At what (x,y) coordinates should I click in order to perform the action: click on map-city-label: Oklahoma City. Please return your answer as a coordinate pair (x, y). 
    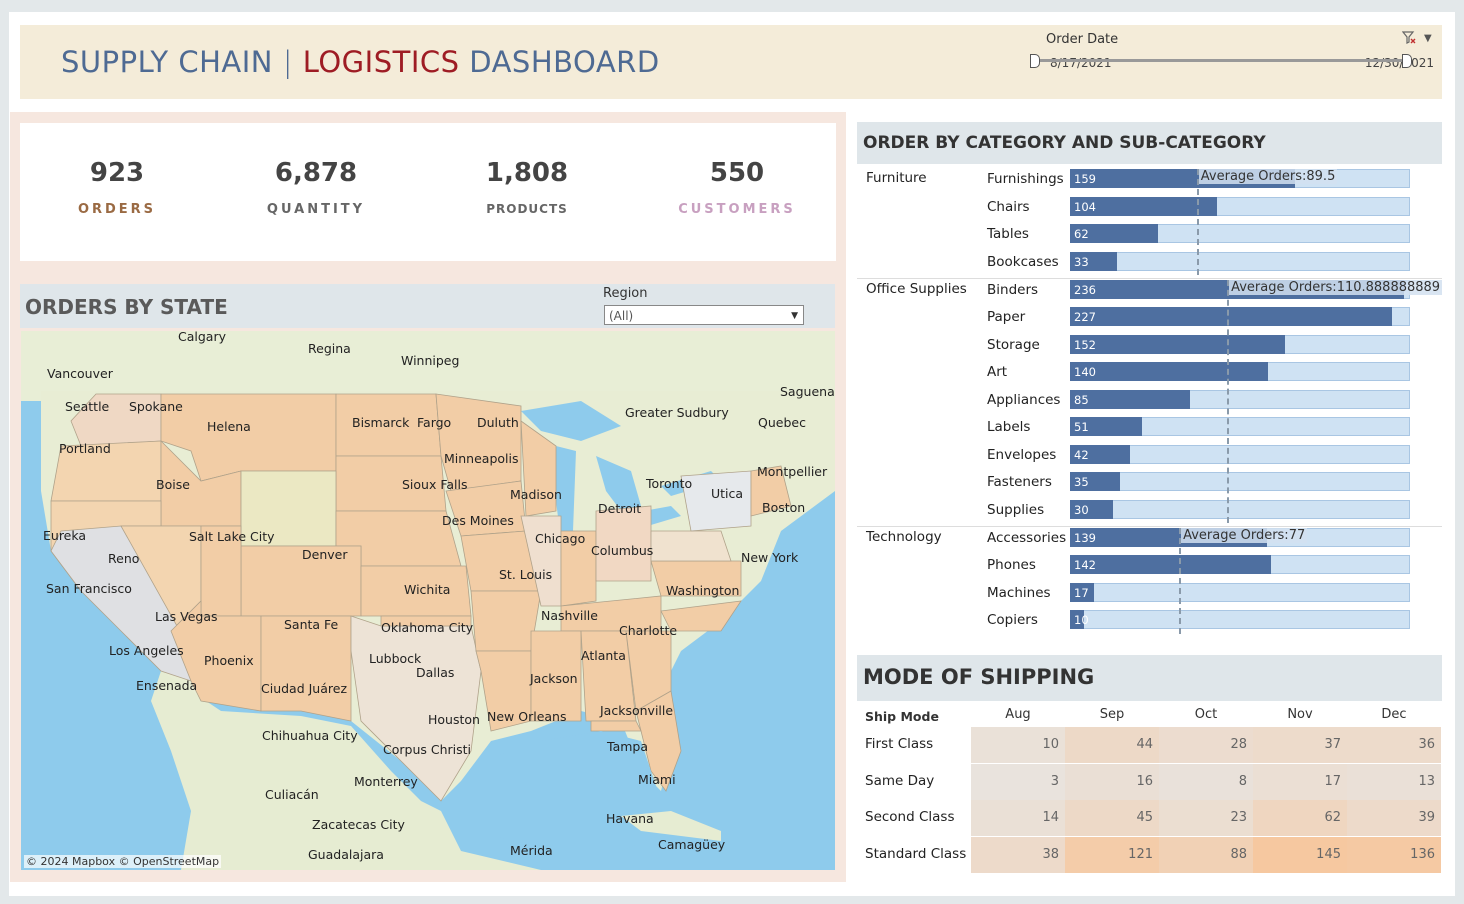
    Looking at the image, I should click on (427, 627).